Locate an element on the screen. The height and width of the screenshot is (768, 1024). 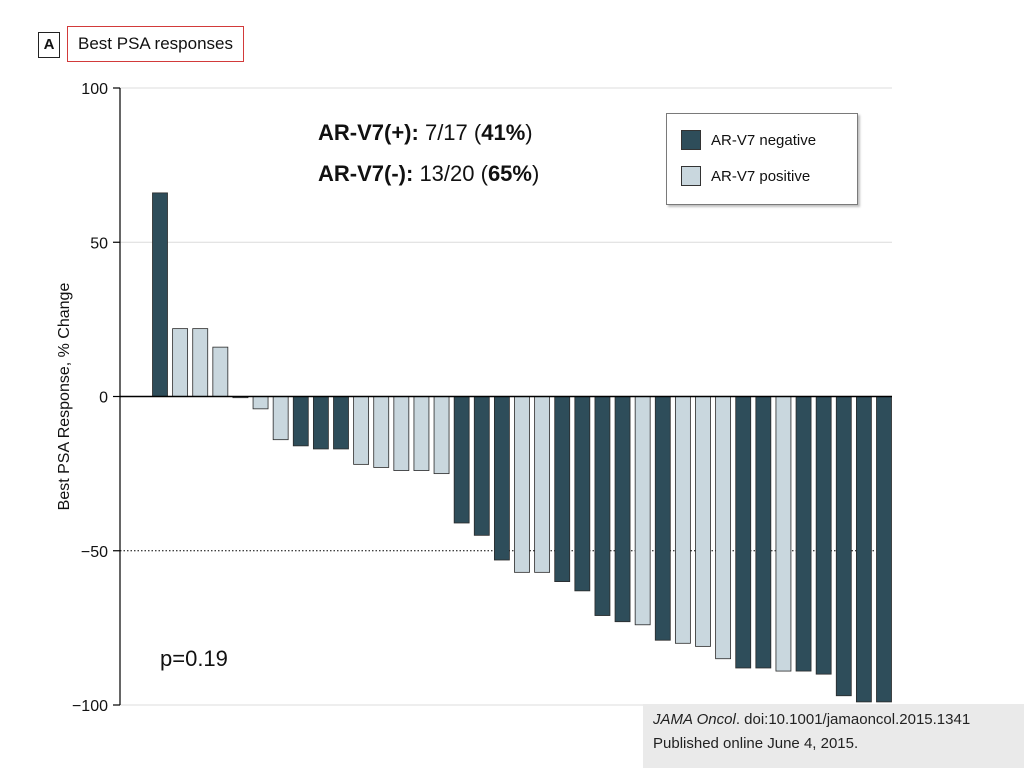
legend-label-positive: AR-V7 positive is located at coordinates (761, 176).